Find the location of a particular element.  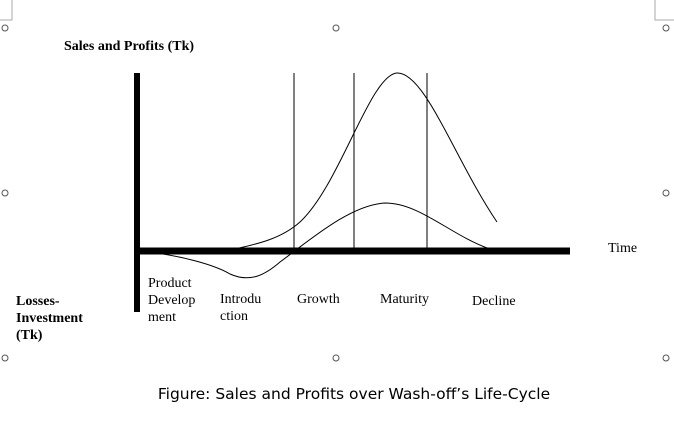

label-line: ment is located at coordinates (162, 317).